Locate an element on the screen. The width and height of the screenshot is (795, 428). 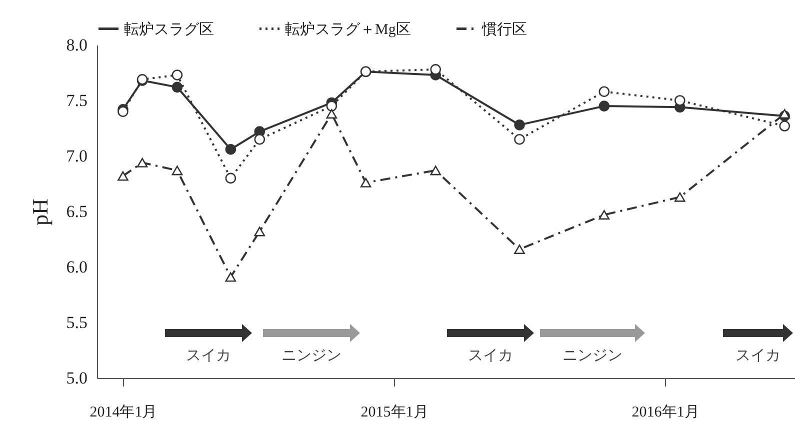
legend-label: 転炉スラグ＋Mg区 is located at coordinates (348, 29).